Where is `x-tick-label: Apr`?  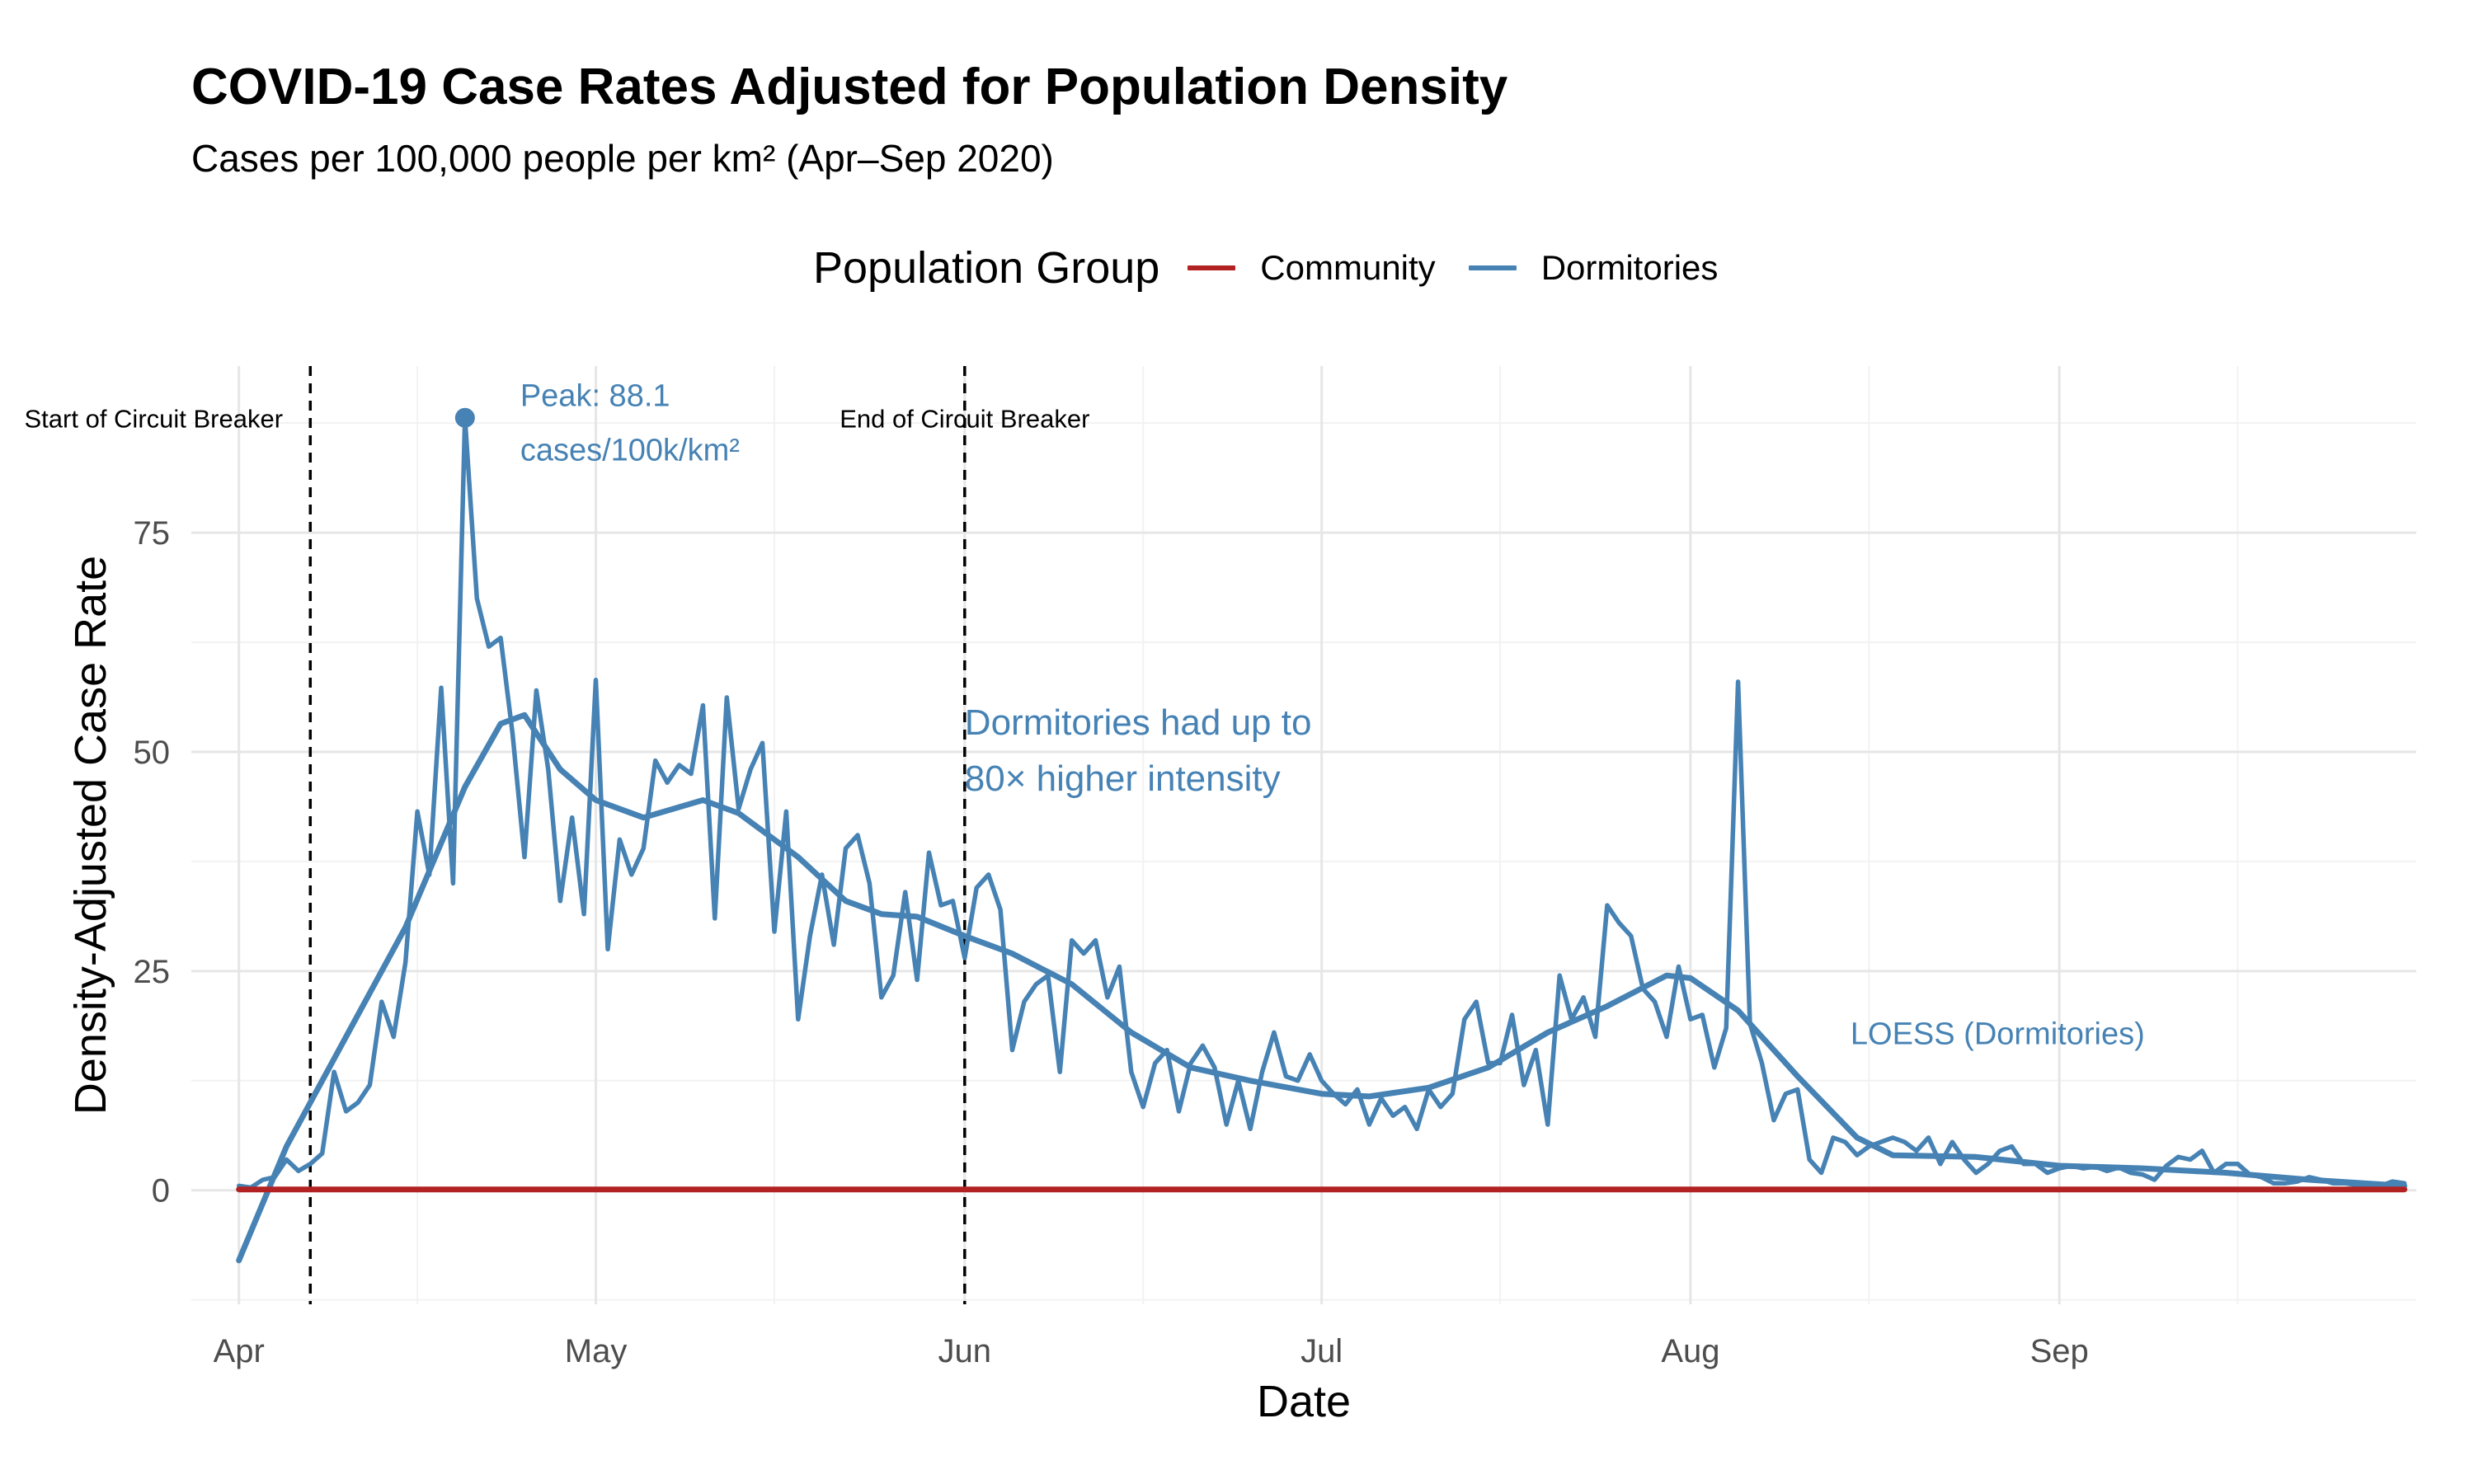
x-tick-label: Apr is located at coordinates (239, 1351).